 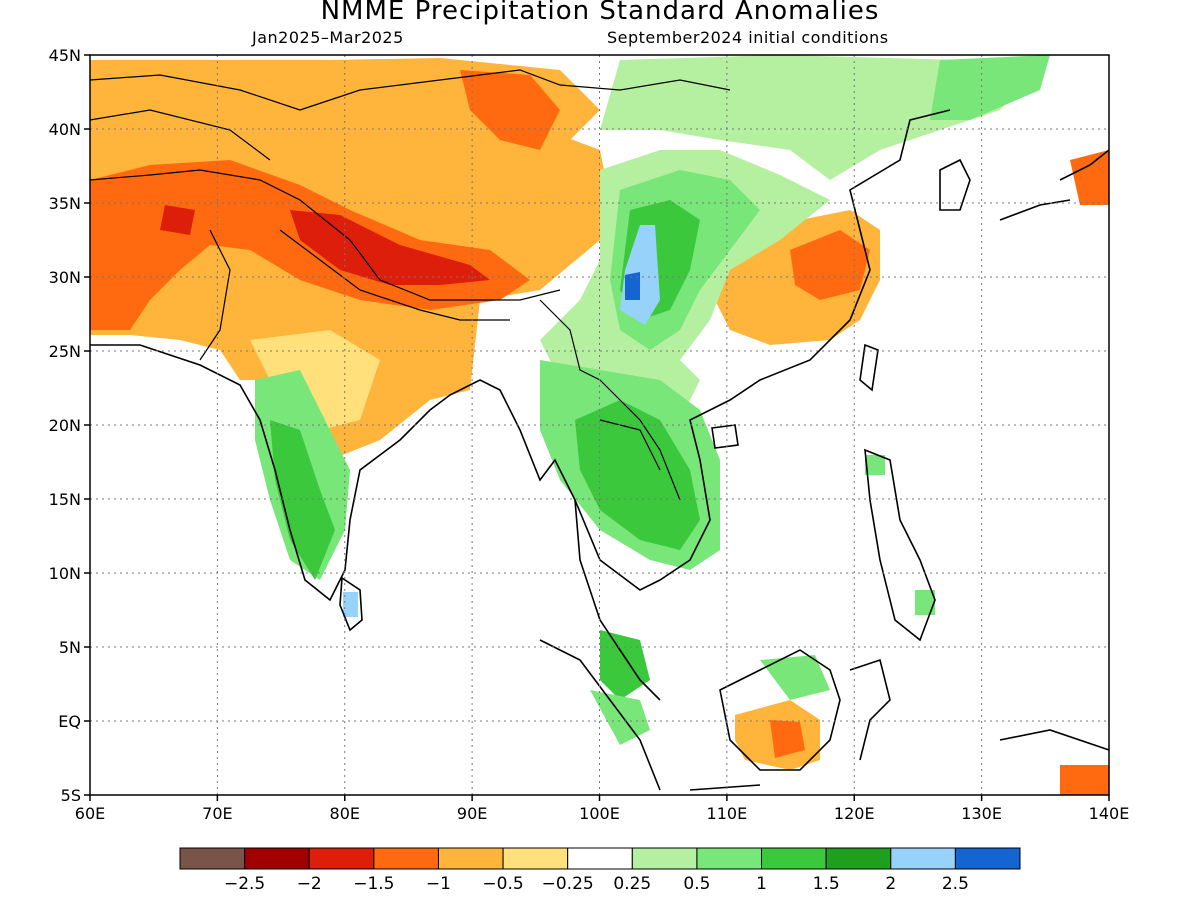 I want to click on lat-tick-label: 45N, so click(x=65, y=55).